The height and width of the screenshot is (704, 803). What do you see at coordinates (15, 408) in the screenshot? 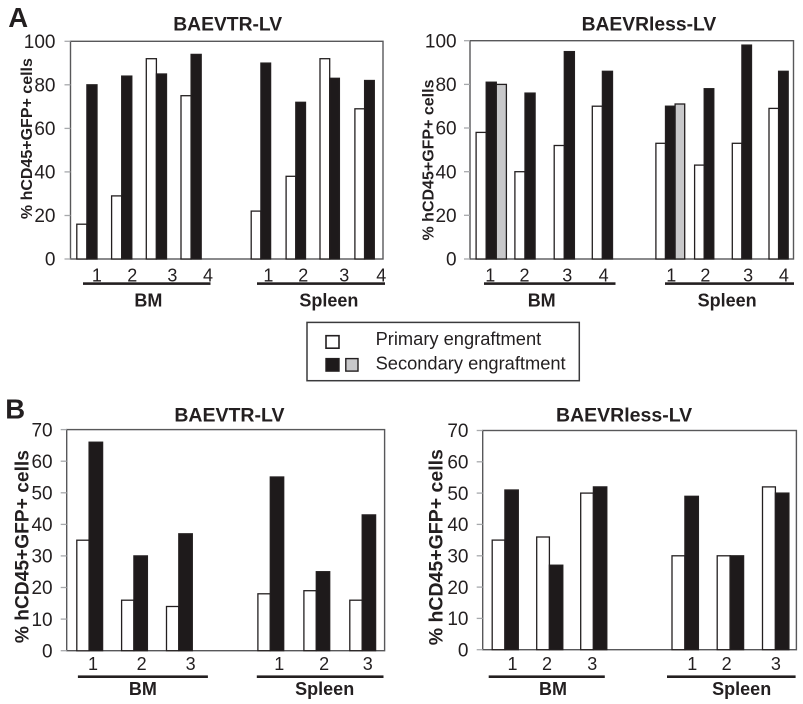
I see `svg-text: B` at bounding box center [15, 408].